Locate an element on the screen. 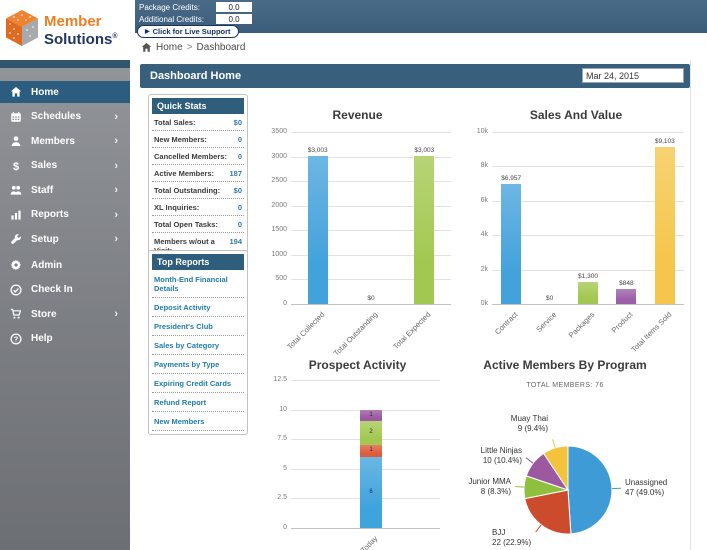  additional-credits-input is located at coordinates (234, 19).